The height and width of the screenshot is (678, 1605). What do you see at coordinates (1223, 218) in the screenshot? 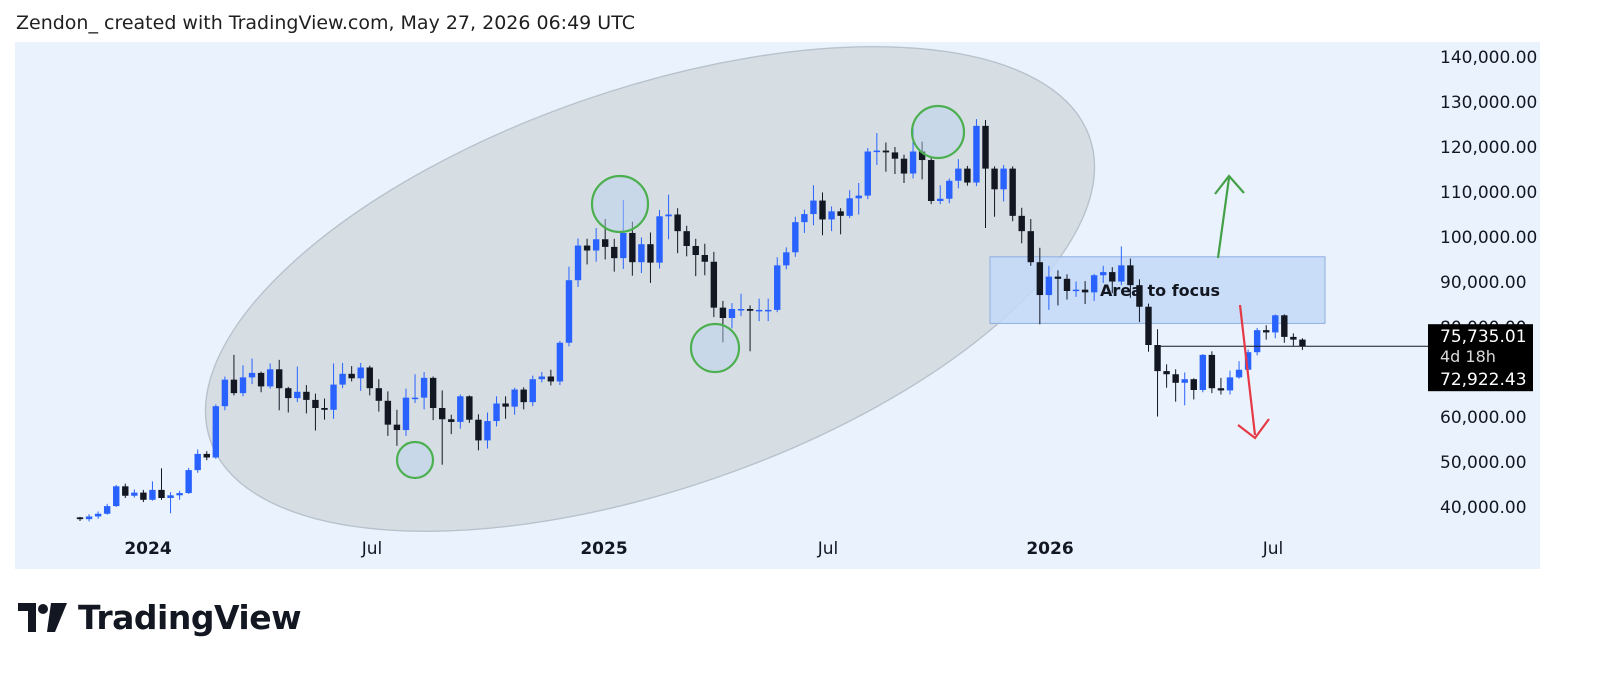
I see `arrow-up-icon` at bounding box center [1223, 218].